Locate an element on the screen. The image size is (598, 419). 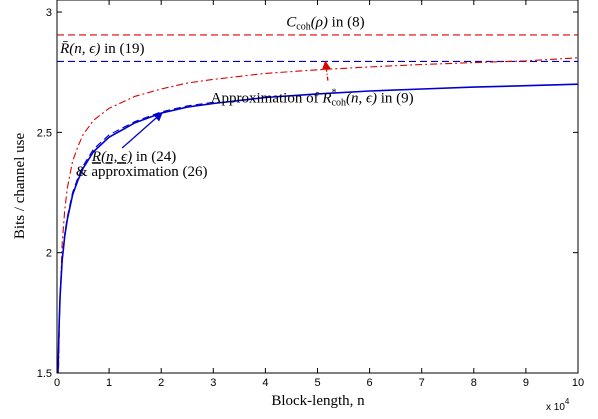
annotation-rstar: Approximation of R* coh(n, ϵ) in (9) is located at coordinates (312, 97).